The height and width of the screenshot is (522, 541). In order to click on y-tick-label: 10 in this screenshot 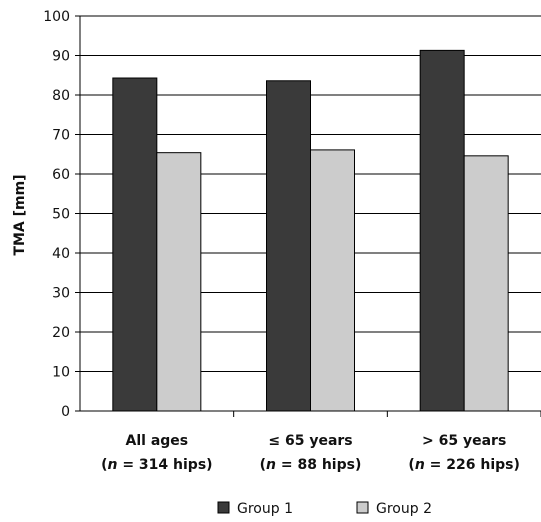, I will do `click(61, 373)`.